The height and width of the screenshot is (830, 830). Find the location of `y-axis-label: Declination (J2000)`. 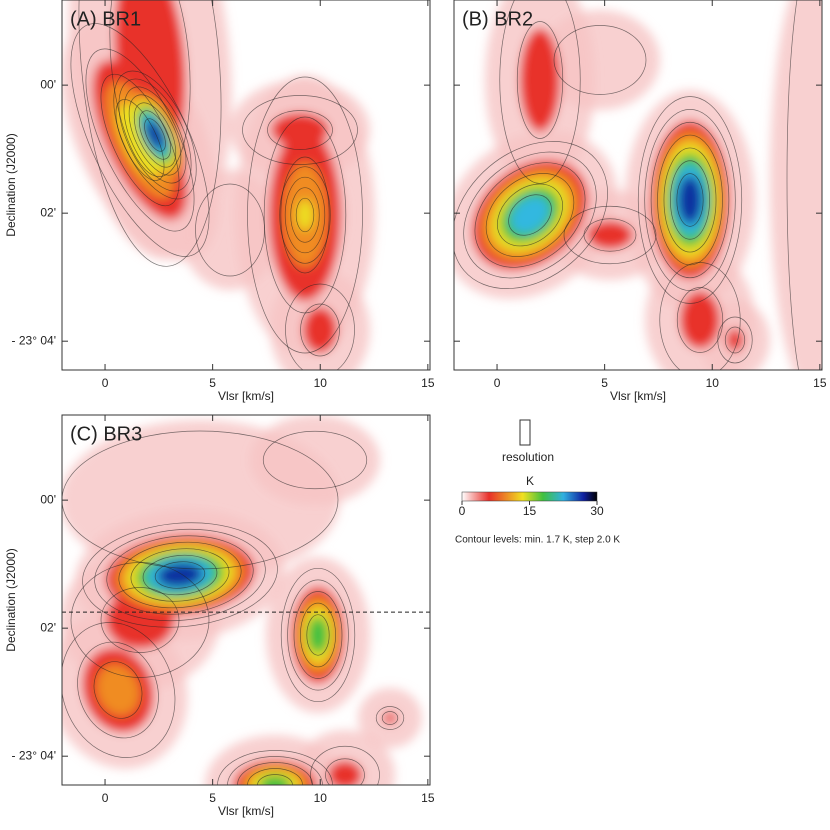

y-axis-label: Declination (J2000) is located at coordinates (11, 599).